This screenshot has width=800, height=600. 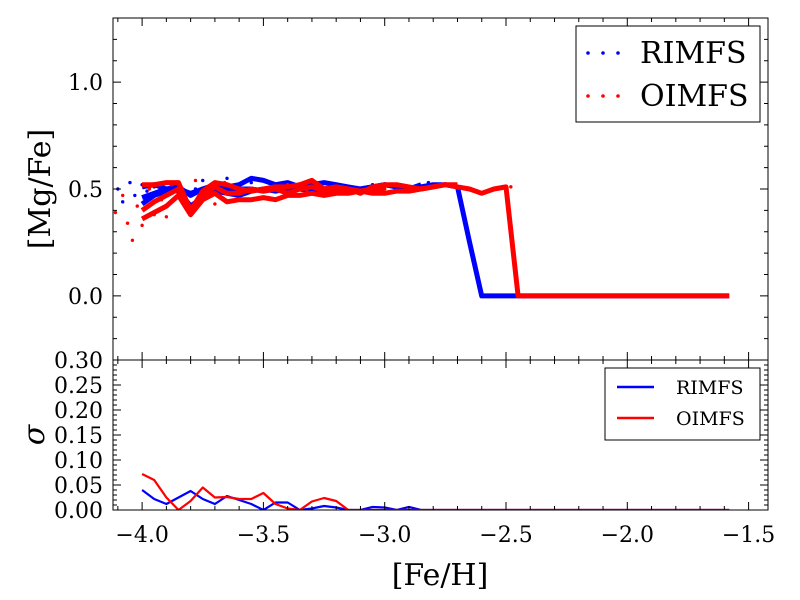 I want to click on y-tick-label: 0.30, so click(x=78, y=361).